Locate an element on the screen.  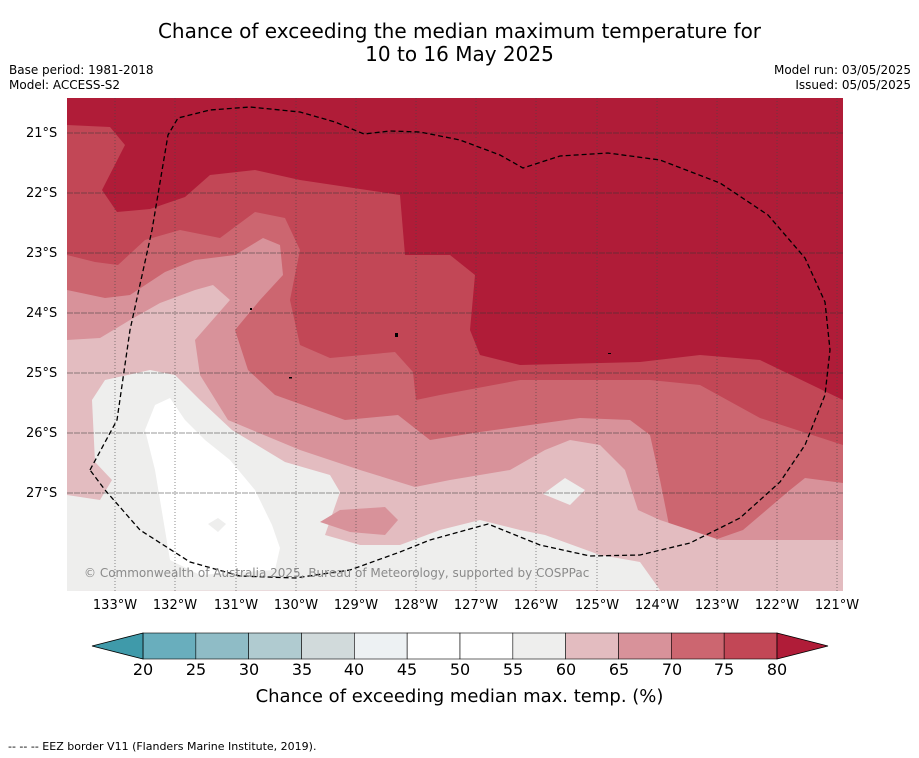
lon-label: 125°W is located at coordinates (597, 605).